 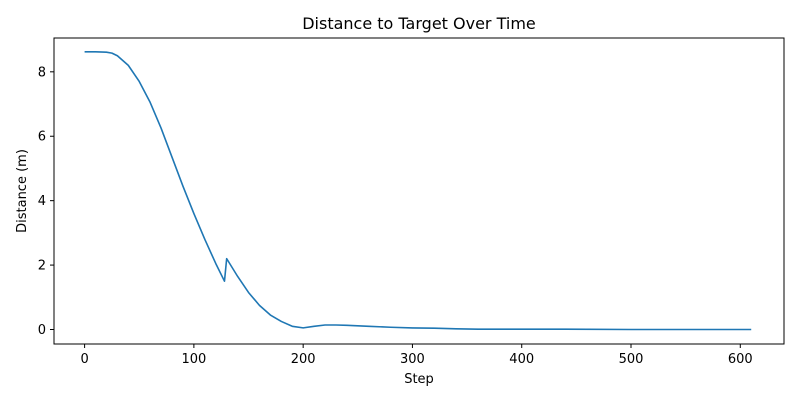 I want to click on x-axis-label: Step, so click(x=419, y=379).